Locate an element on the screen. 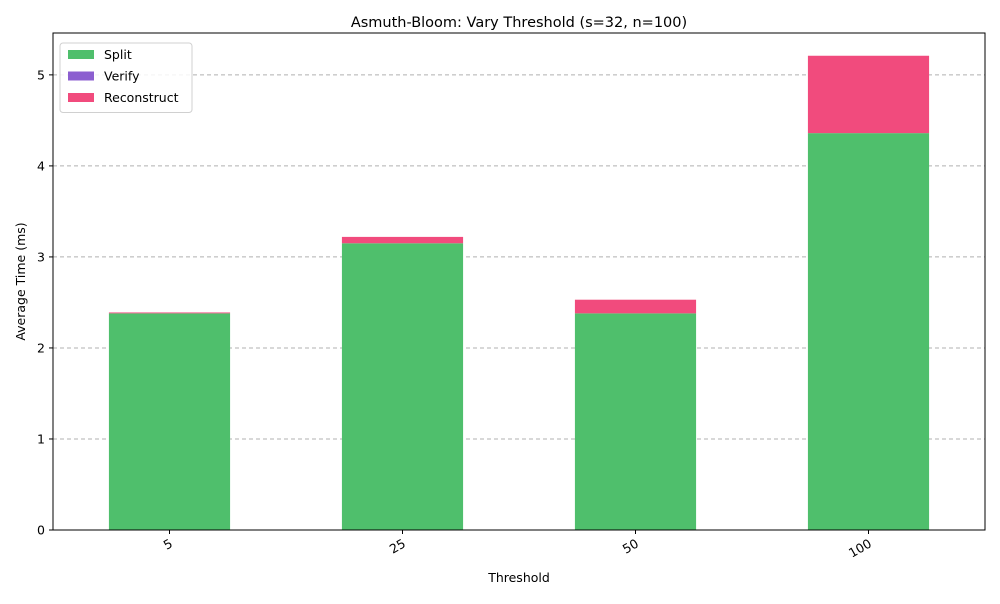  x-tick-label: 100 is located at coordinates (860, 548).